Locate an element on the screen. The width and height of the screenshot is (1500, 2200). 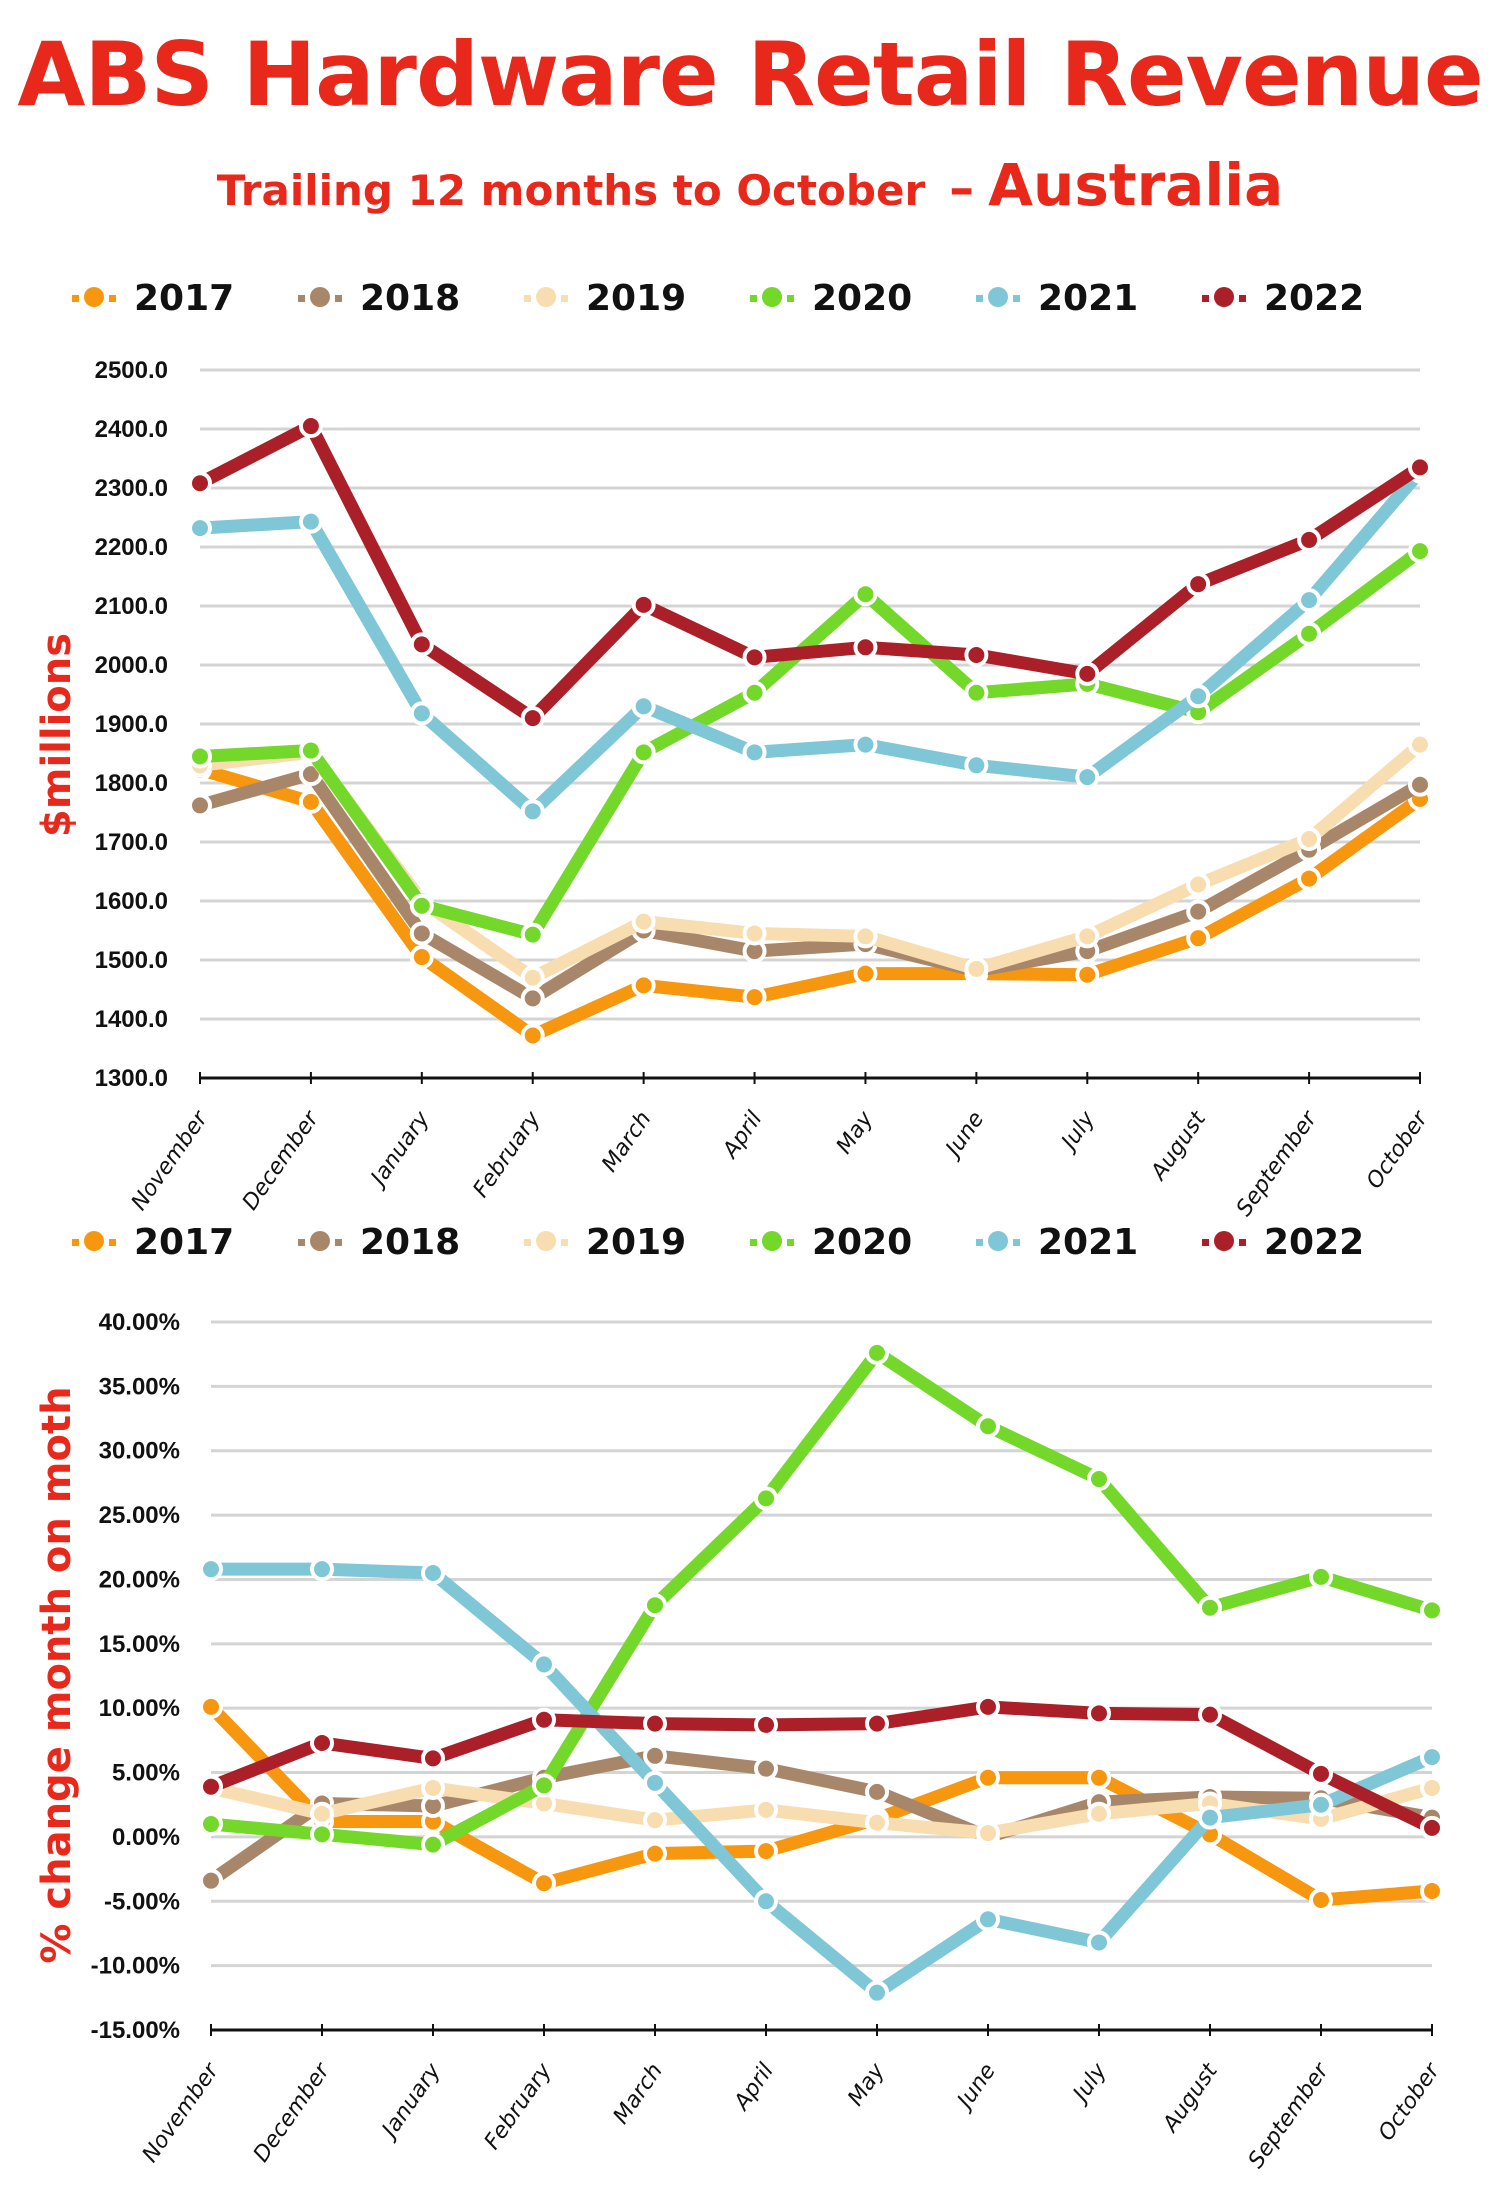
y-tick-label: 1800.0 is located at coordinates (131, 783).